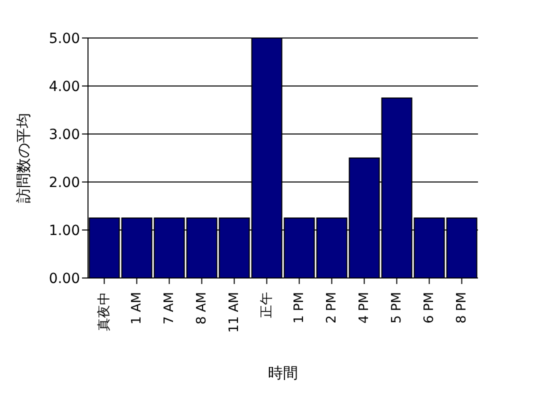 This screenshot has height=398, width=548. What do you see at coordinates (64, 182) in the screenshot?
I see `y-tick-label: 2.00` at bounding box center [64, 182].